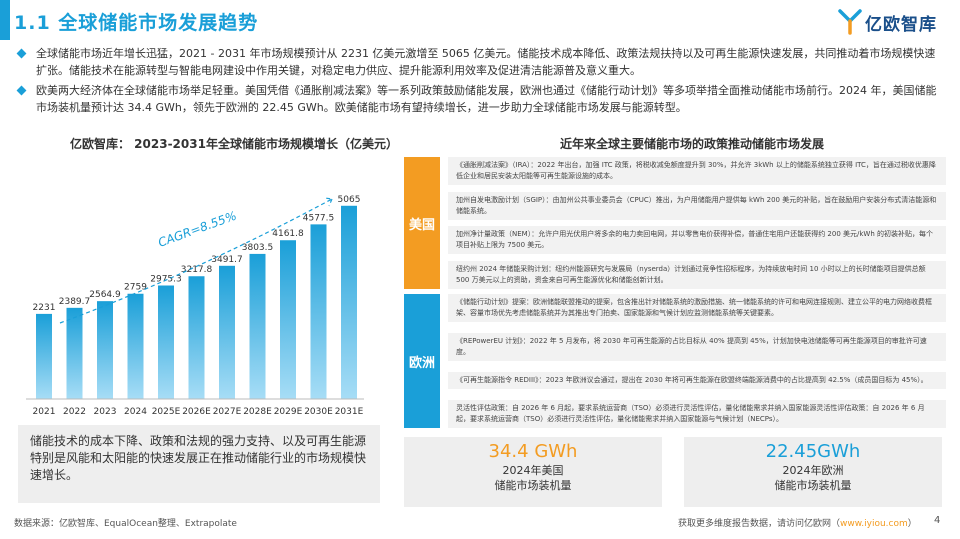  What do you see at coordinates (197, 270) in the screenshot?
I see `bar-value-label: 3217.8` at bounding box center [197, 270].